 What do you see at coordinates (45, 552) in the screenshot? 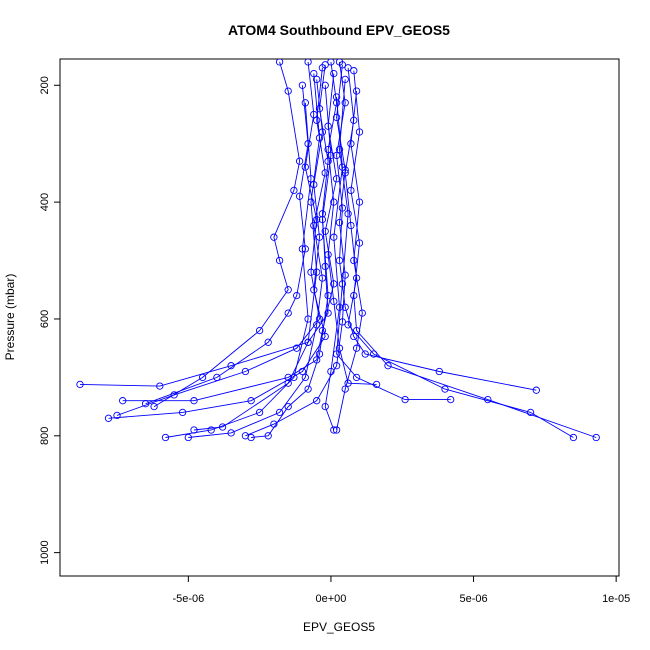
I see `y-tick-label: 1000` at bounding box center [45, 552].